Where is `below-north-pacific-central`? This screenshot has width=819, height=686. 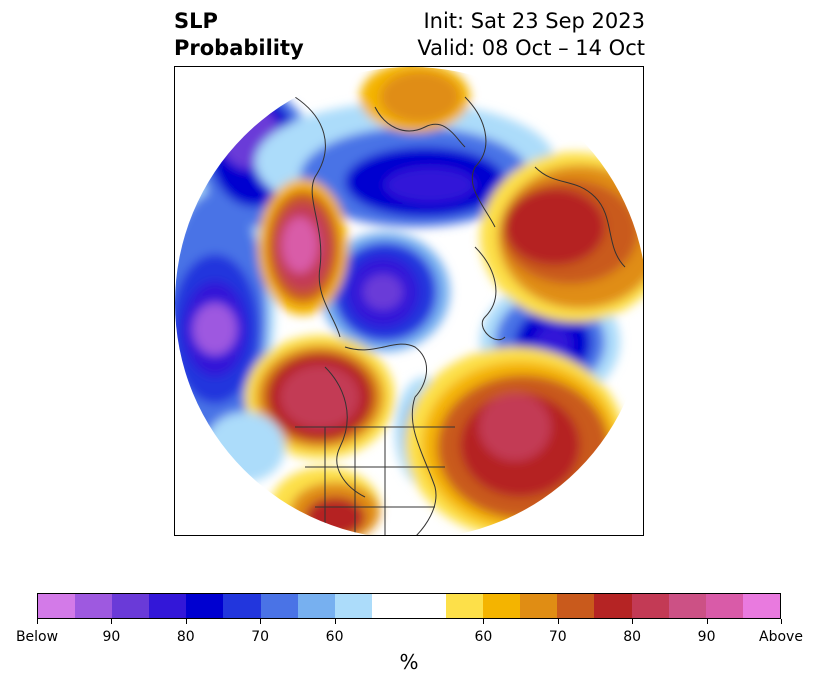
below-north-pacific-central is located at coordinates (385, 292).